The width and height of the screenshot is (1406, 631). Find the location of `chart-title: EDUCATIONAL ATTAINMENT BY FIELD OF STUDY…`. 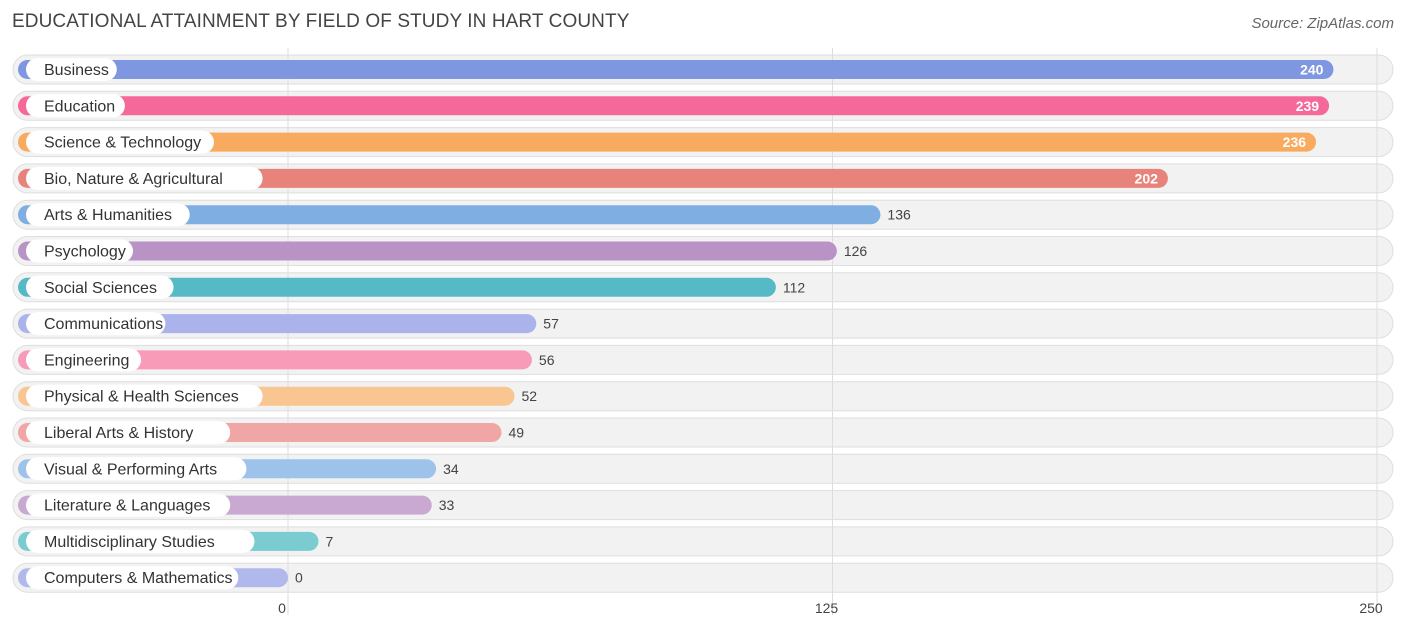

chart-title: EDUCATIONAL ATTAINMENT BY FIELD OF STUDY… is located at coordinates (321, 21).